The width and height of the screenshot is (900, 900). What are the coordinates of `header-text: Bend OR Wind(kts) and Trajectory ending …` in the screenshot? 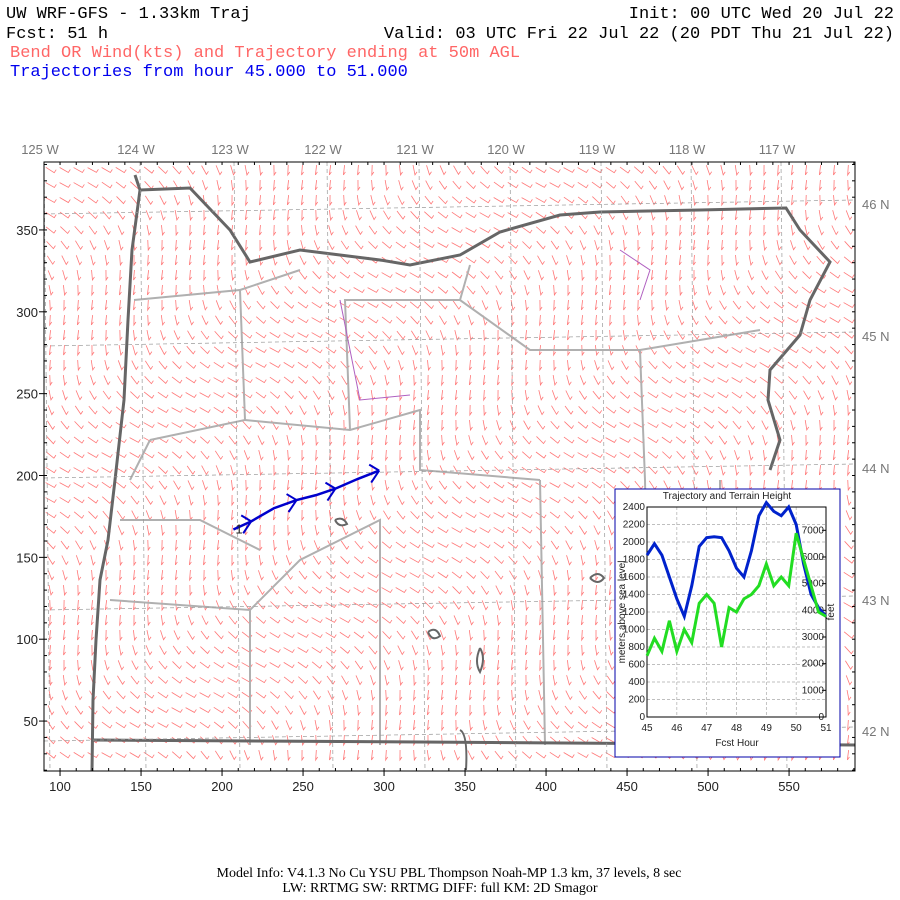 It's located at (265, 53).